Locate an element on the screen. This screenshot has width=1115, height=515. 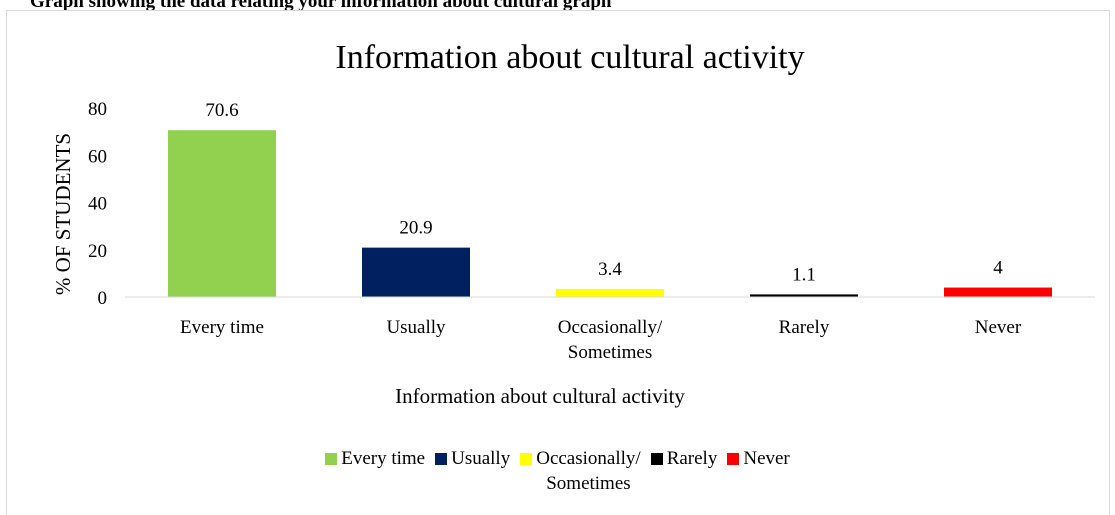
legend-label: Rarely is located at coordinates (692, 458).